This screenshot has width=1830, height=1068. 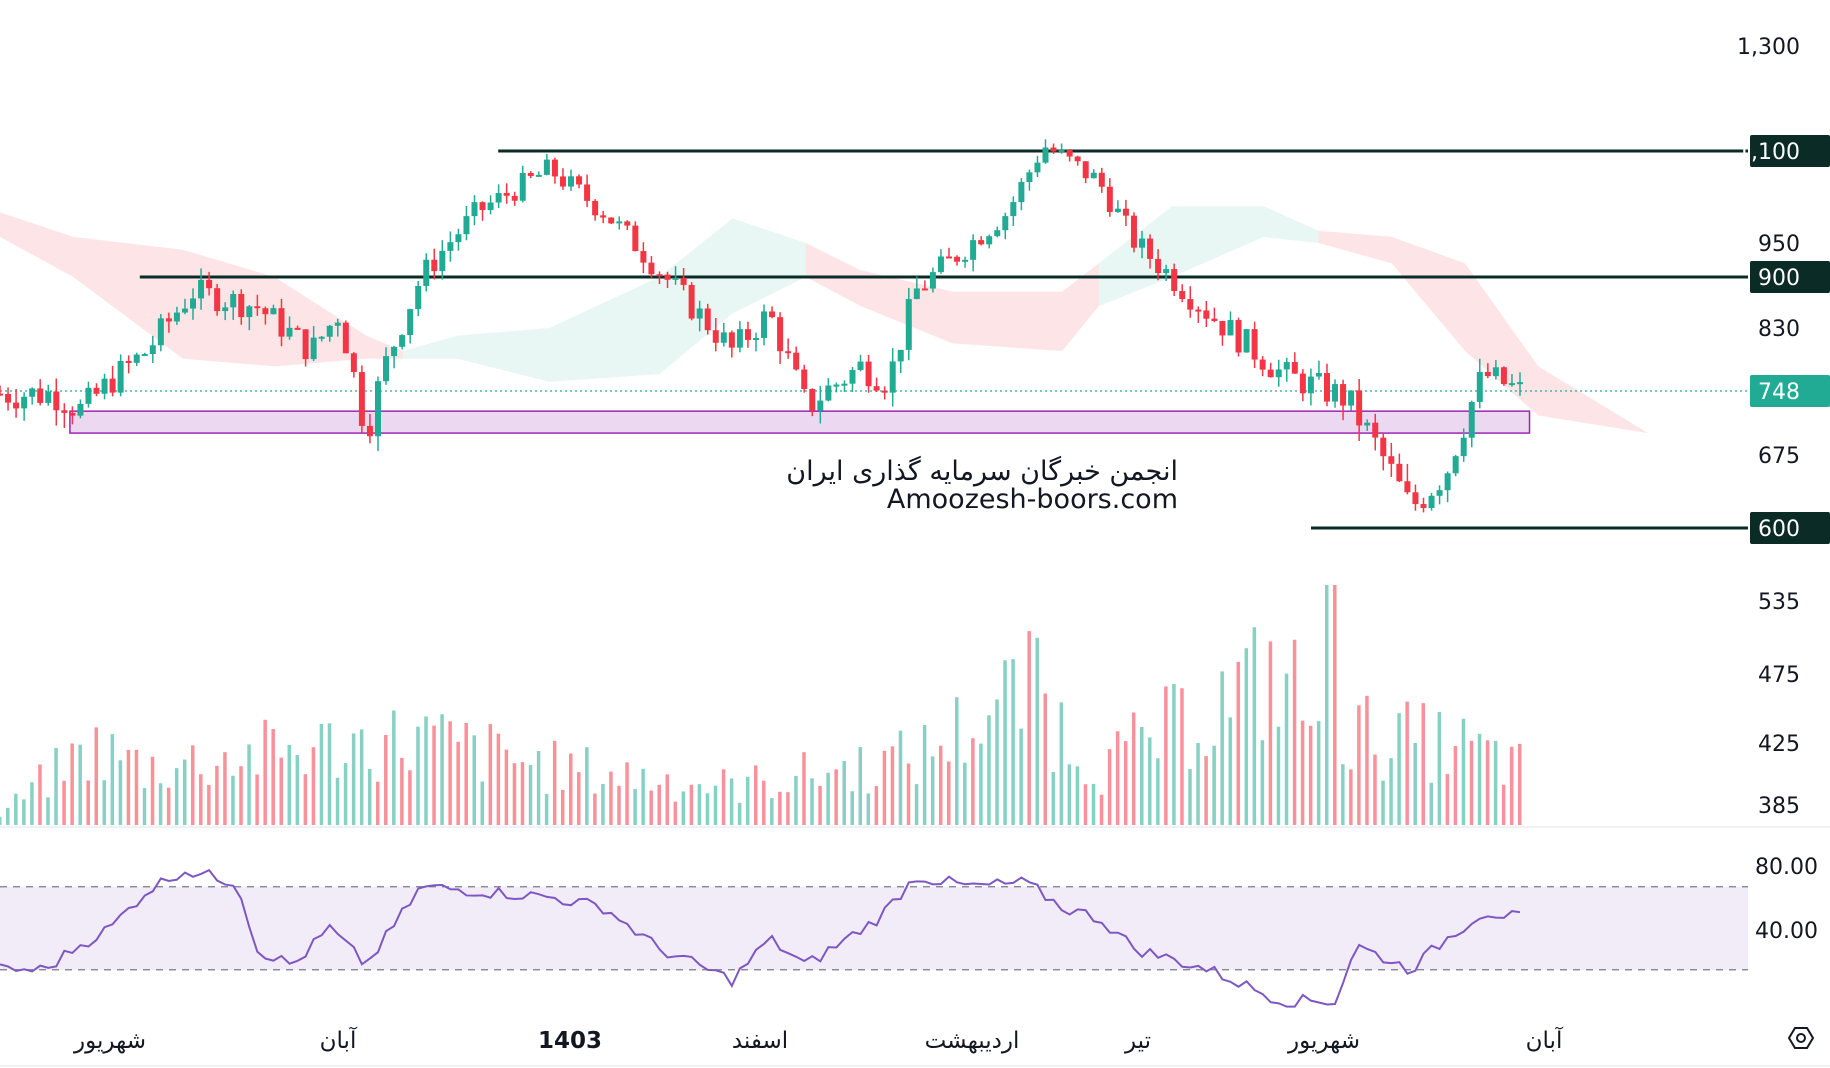 I want to click on gear-icon, so click(x=1801, y=1038).